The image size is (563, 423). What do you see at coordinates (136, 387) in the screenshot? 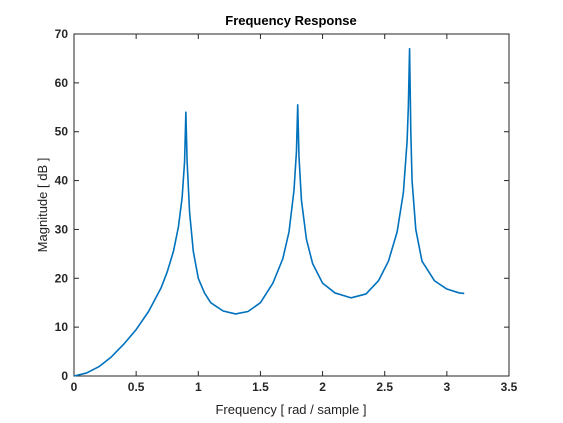
I see `x-tick-label: 0.5` at bounding box center [136, 387].